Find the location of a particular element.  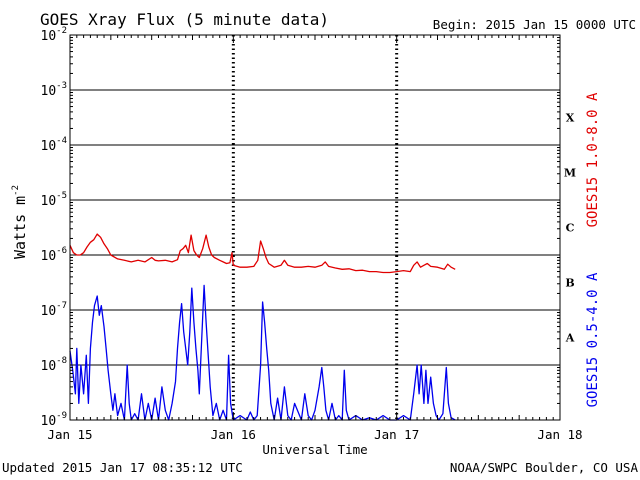

legend-long-channel: GOES15 1.0-8.0 A is located at coordinates (593, 159).